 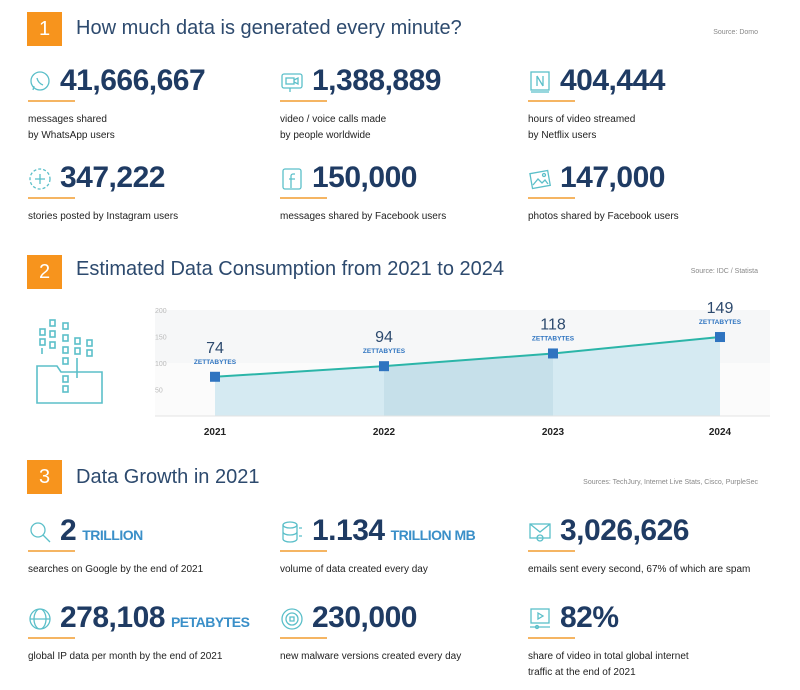 What do you see at coordinates (553, 324) in the screenshot?
I see `data-label-value: 118` at bounding box center [553, 324].